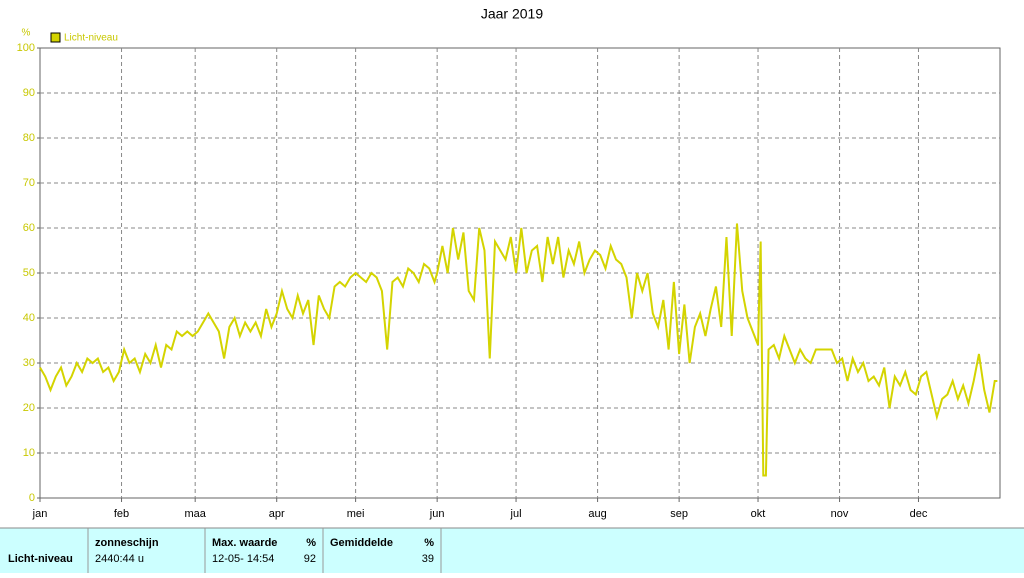 This screenshot has width=1024, height=578. What do you see at coordinates (29, 273) in the screenshot?
I see `y-tick-label: 50` at bounding box center [29, 273].